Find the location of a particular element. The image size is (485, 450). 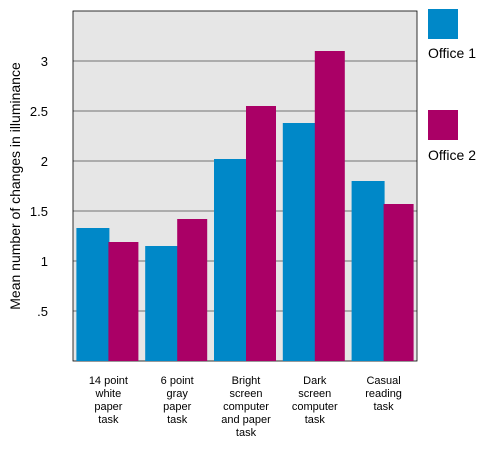

y-tick-label: 1.5 is located at coordinates (39, 211).